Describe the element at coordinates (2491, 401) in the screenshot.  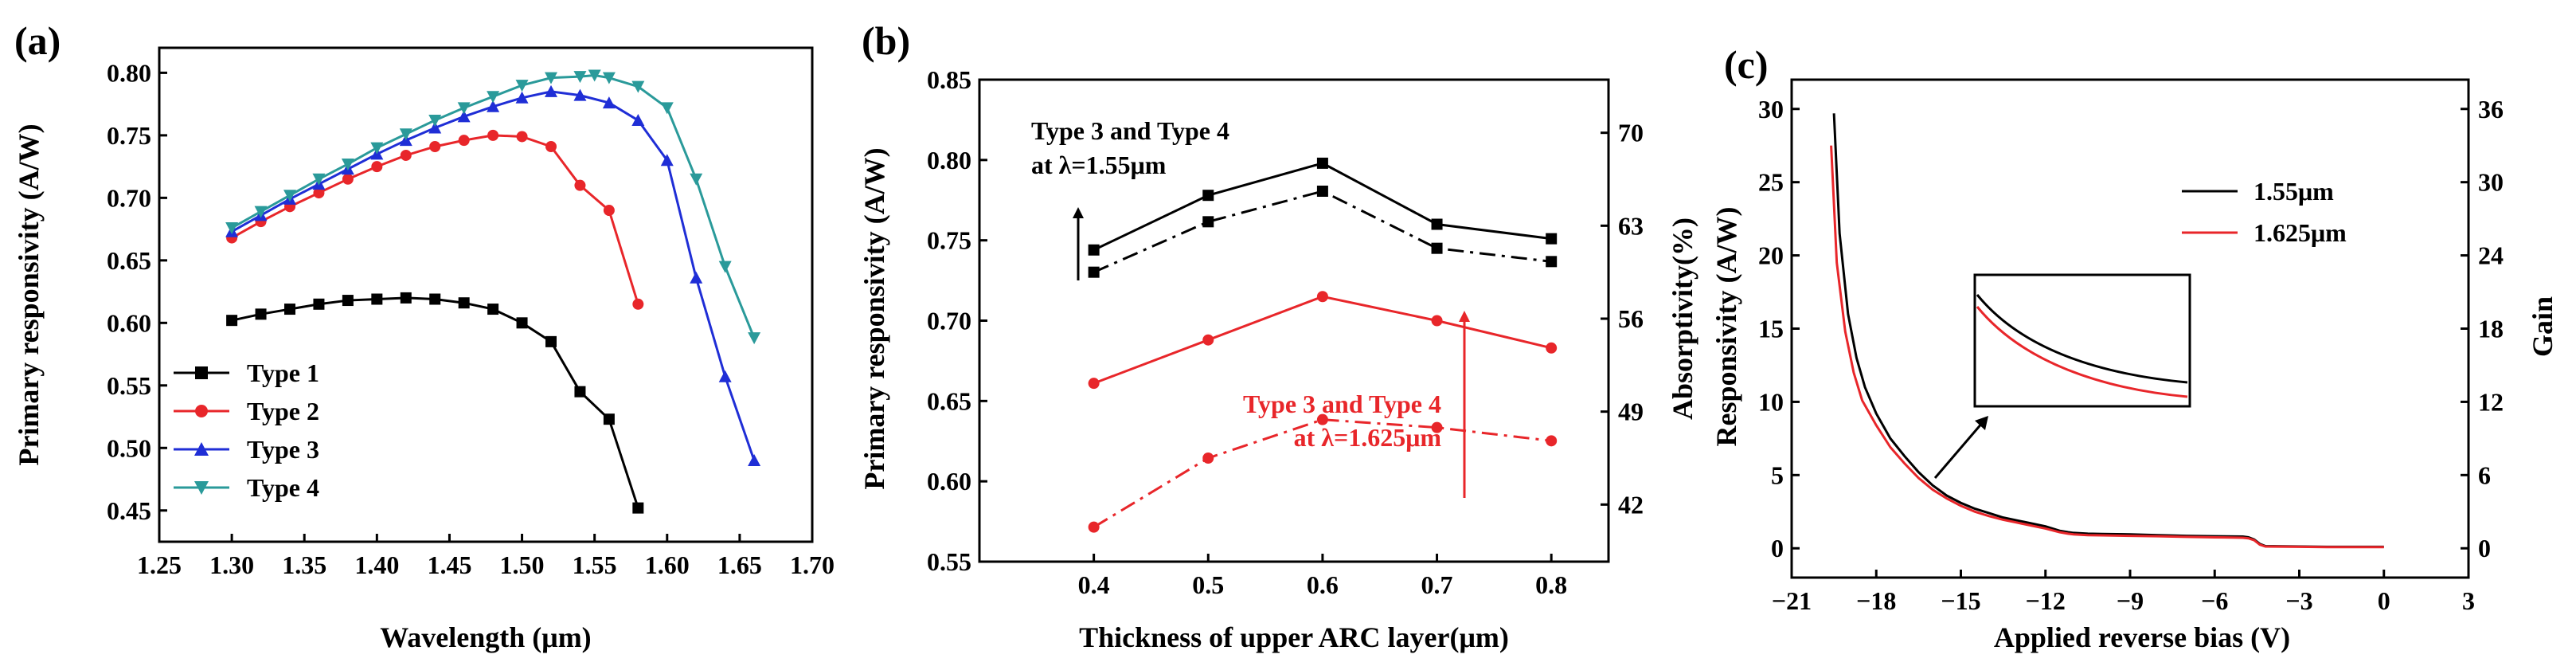
I see `panel-c-y2-tick-label: 12` at that location.